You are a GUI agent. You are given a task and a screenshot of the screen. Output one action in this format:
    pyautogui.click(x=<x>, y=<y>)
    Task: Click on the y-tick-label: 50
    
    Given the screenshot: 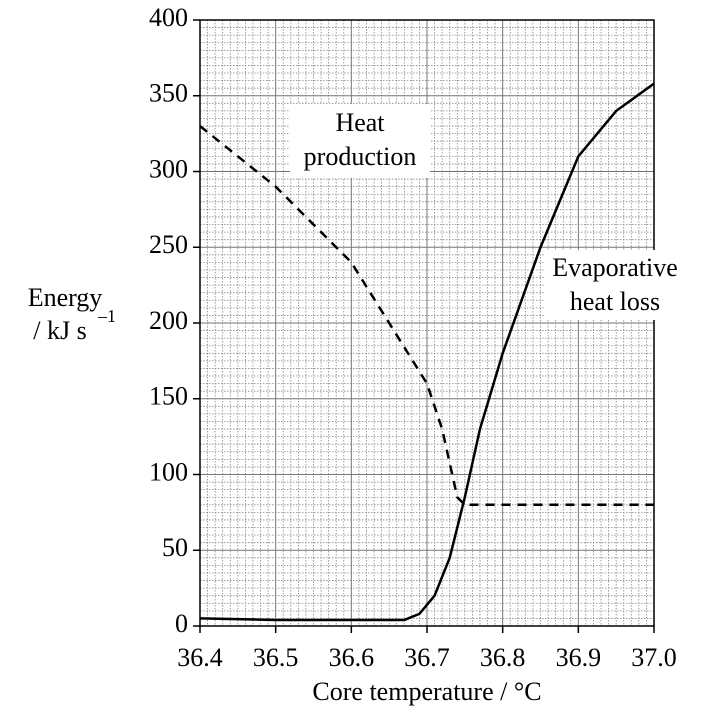 What is the action you would take?
    pyautogui.click(x=175, y=547)
    